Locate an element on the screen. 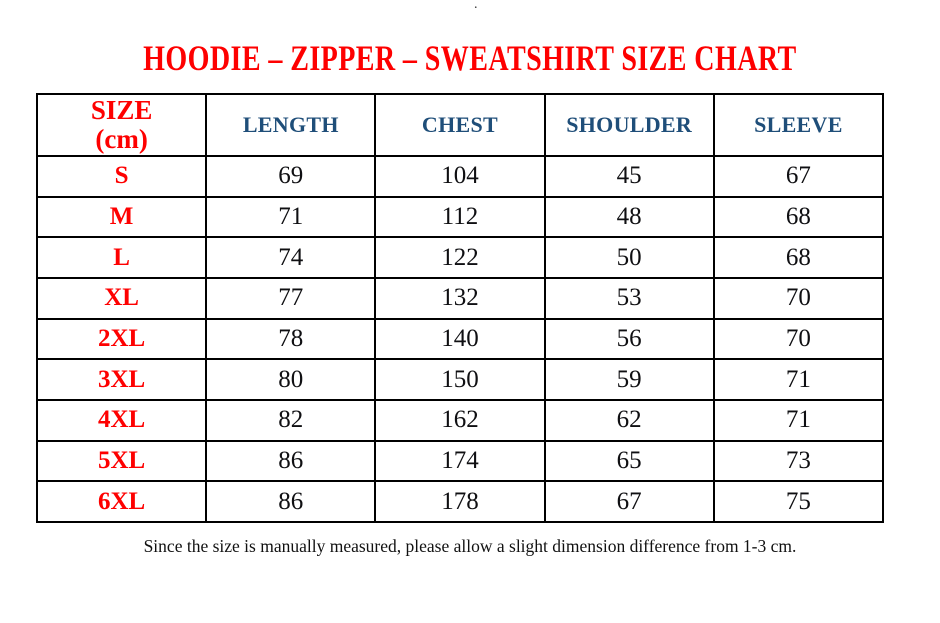 The width and height of the screenshot is (940, 623). chest-value: 104 is located at coordinates (460, 176).